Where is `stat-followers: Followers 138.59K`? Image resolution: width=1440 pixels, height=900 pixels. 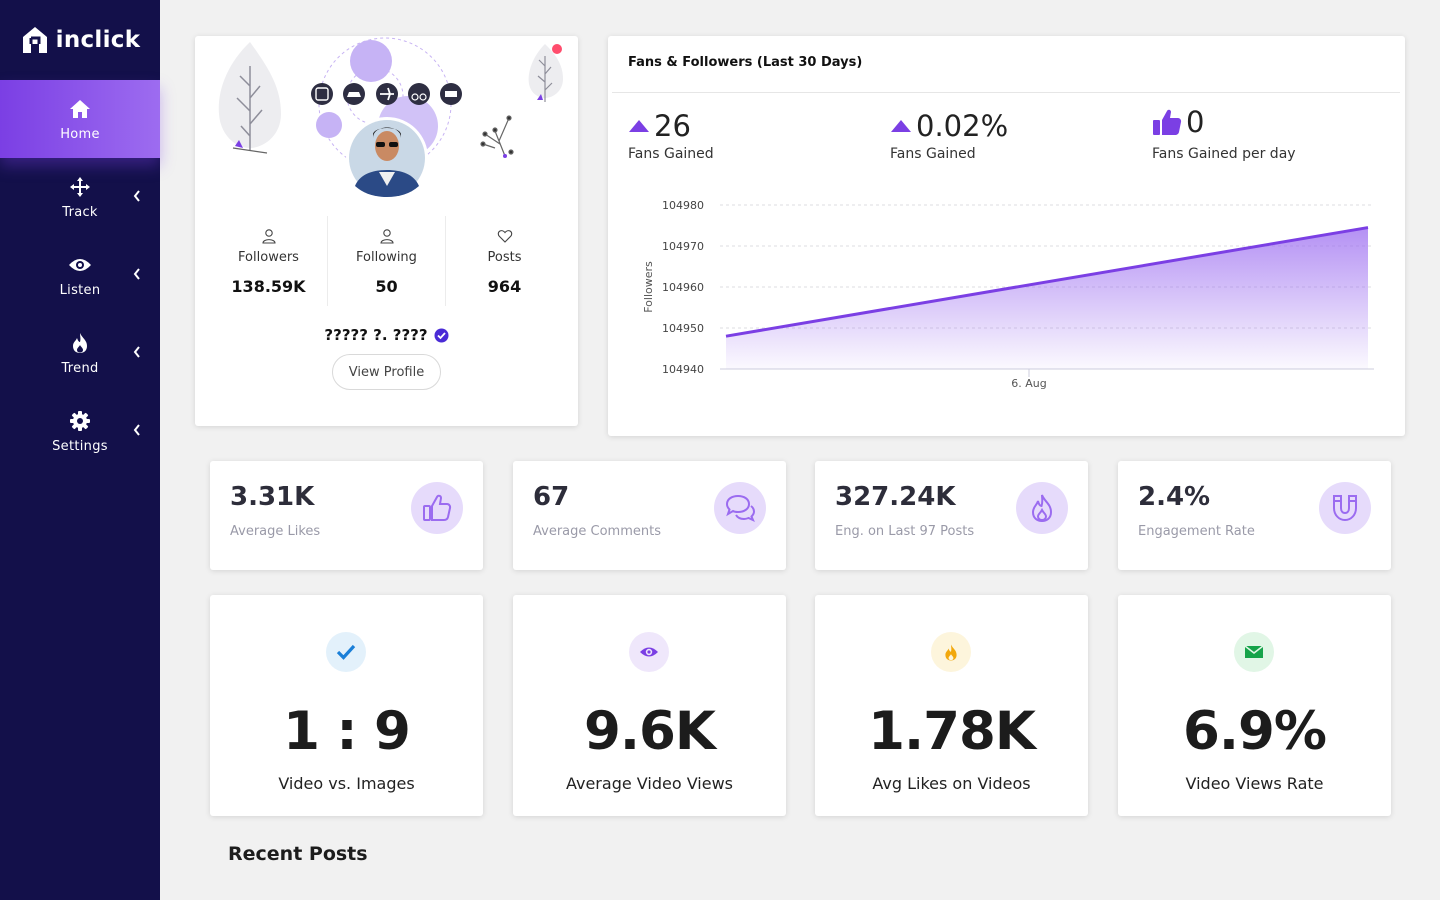 stat-followers: Followers 138.59K is located at coordinates (269, 261).